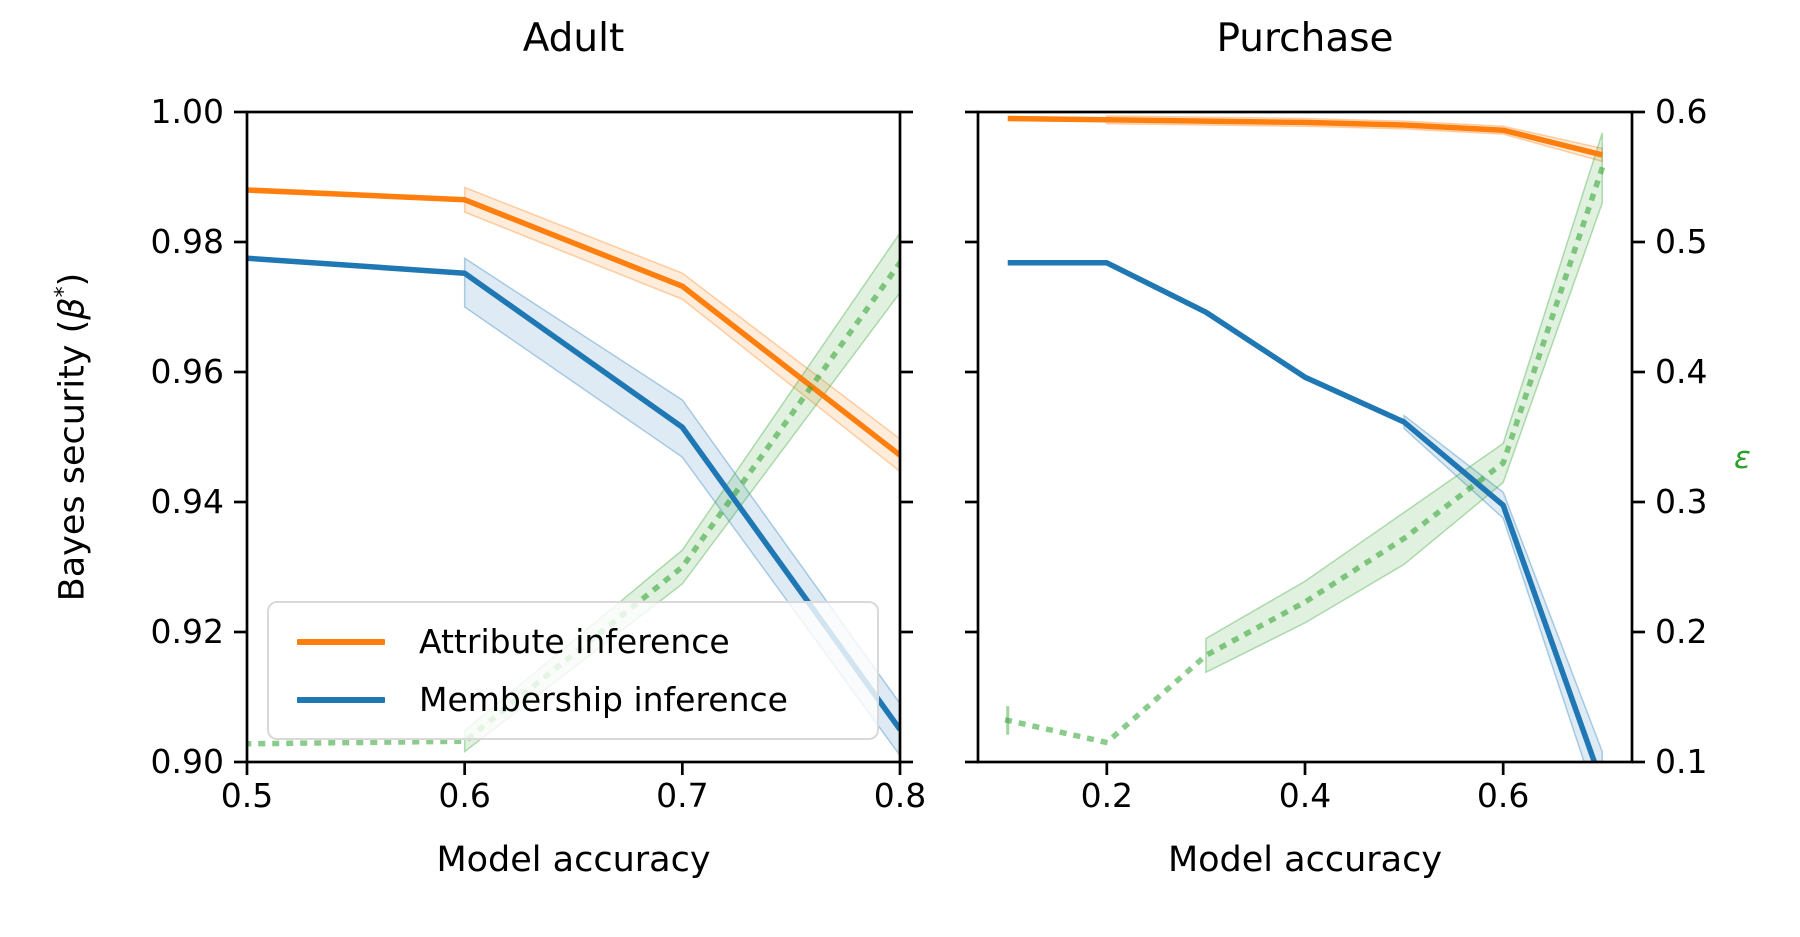 The height and width of the screenshot is (937, 1800). Describe the element at coordinates (187, 501) in the screenshot. I see `y-tick-label-left: 0.94` at that location.